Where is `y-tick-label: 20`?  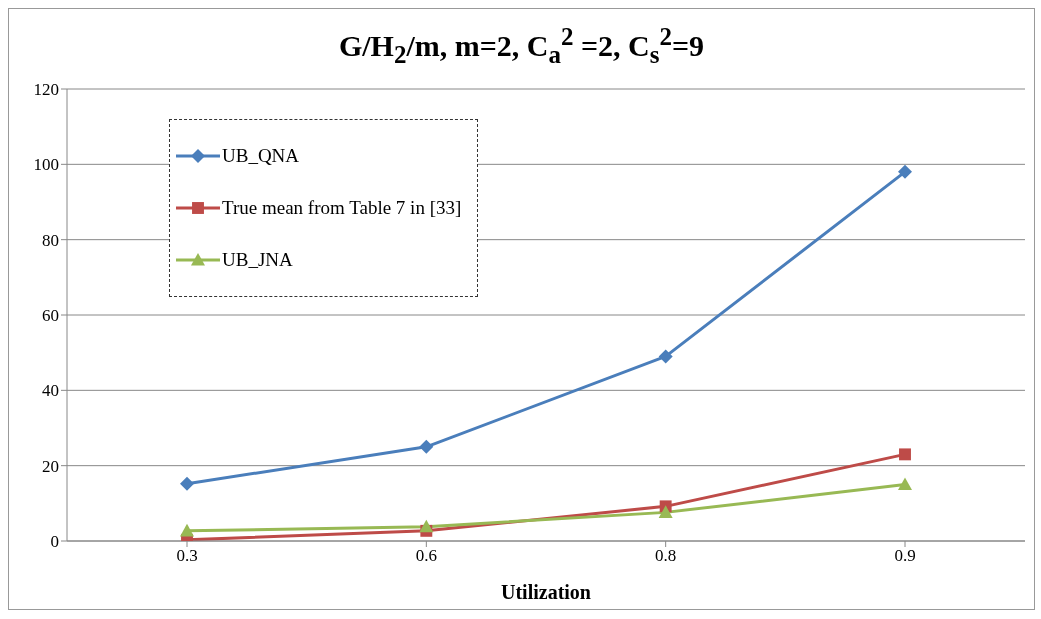 y-tick-label: 20 is located at coordinates (50, 466).